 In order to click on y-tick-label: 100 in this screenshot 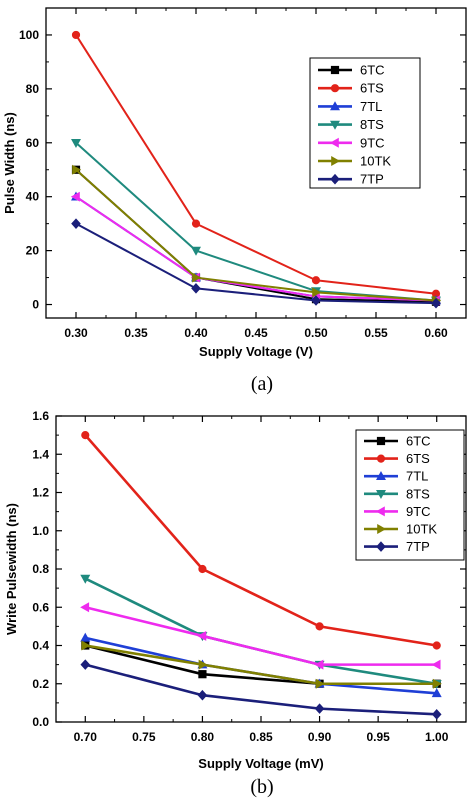, I will do `click(29, 35)`.